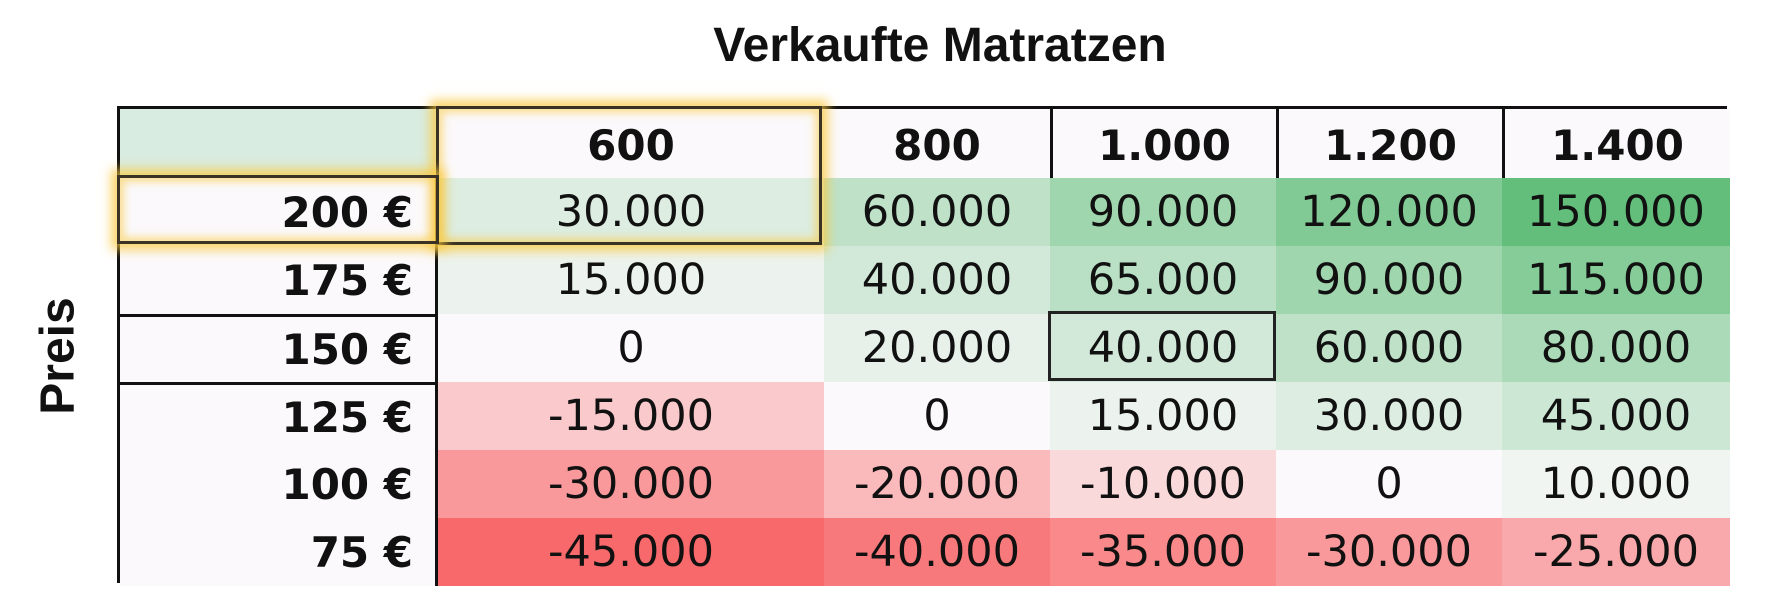  I want to click on column-header: 600, so click(631, 143).